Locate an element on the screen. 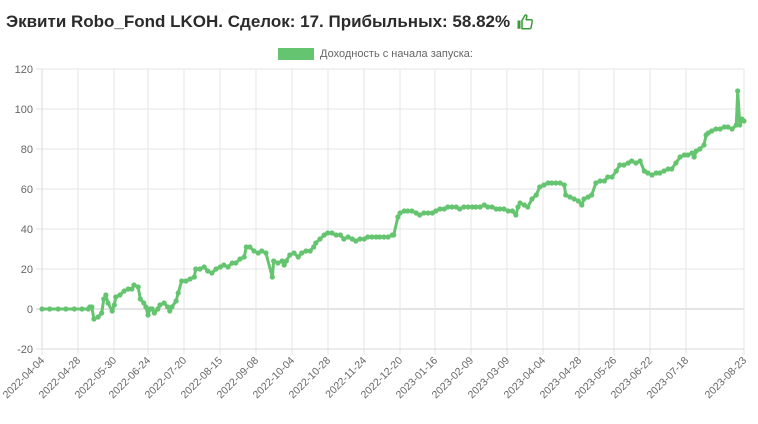 This screenshot has width=758, height=424. chart-legend: Доходность с начала запуска: is located at coordinates (375, 54).